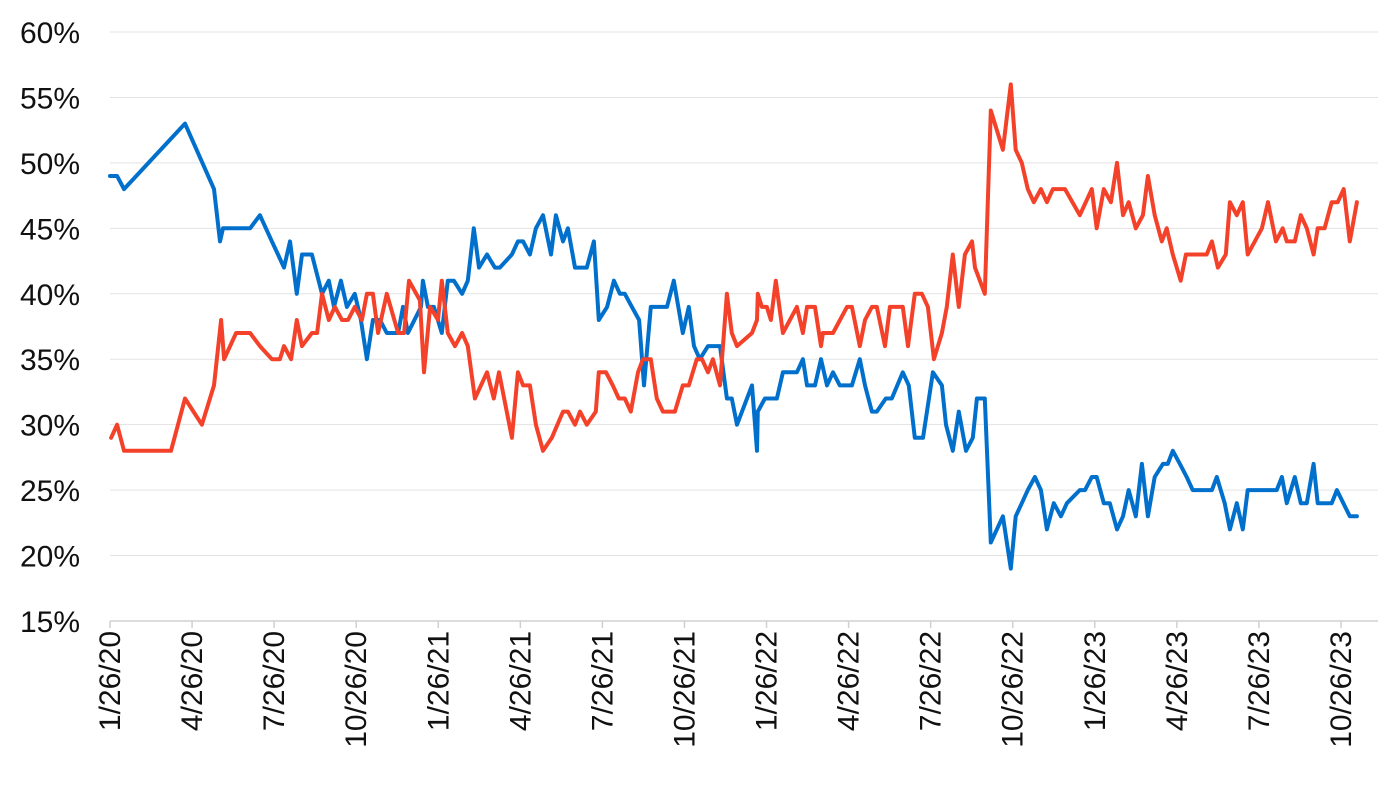  I want to click on y-tick-label: 40%, so click(50, 295).